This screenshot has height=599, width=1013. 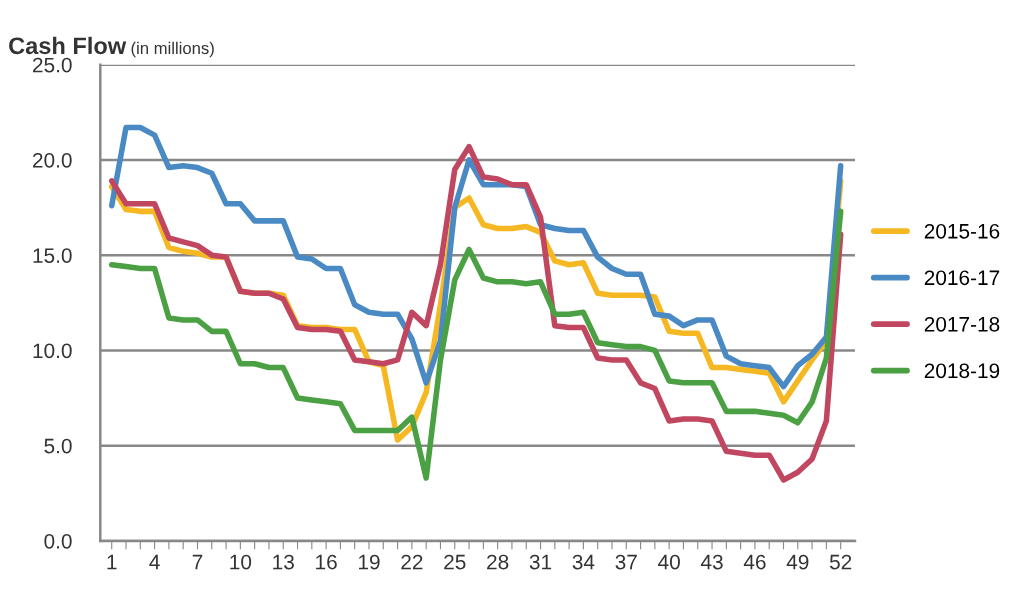 What do you see at coordinates (154, 562) in the screenshot?
I see `x-tick-label: 4` at bounding box center [154, 562].